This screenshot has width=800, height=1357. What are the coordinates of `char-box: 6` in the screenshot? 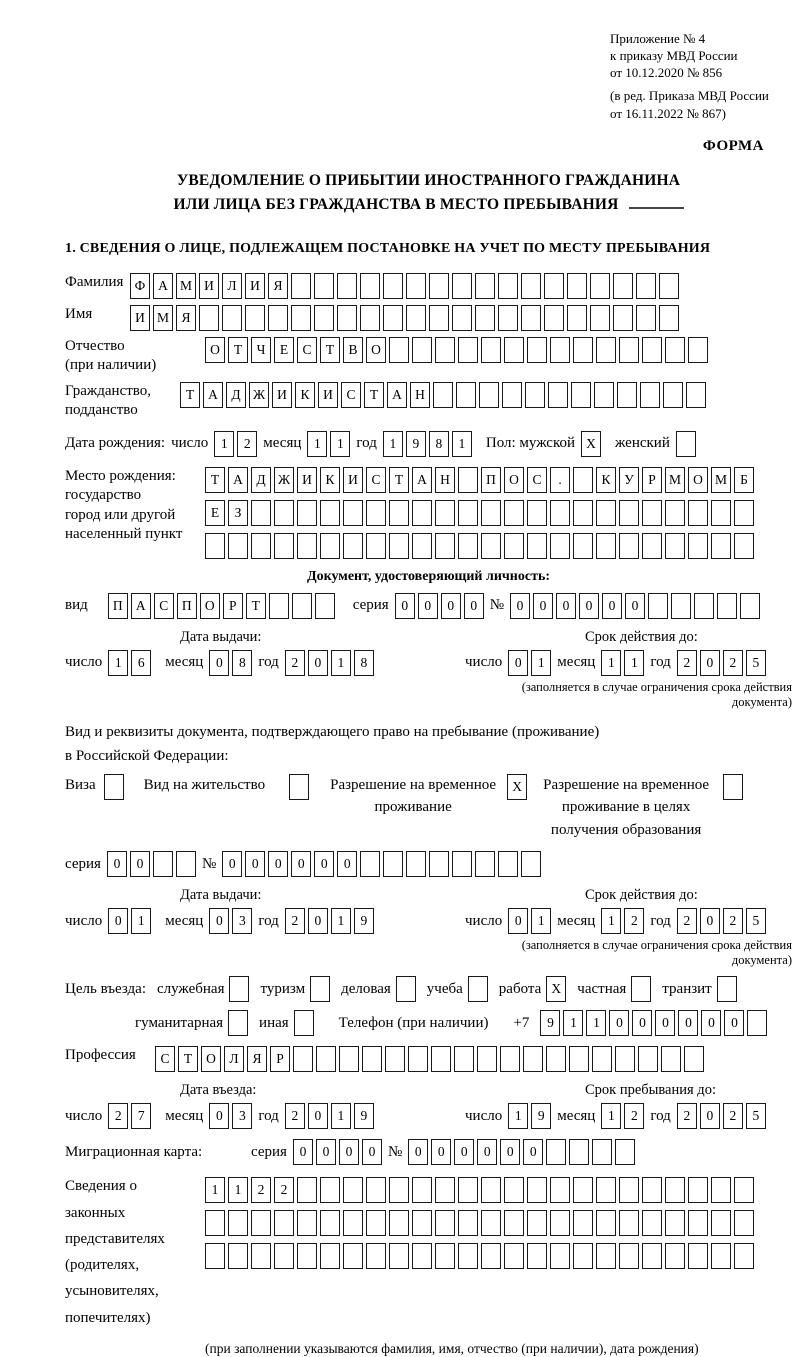 It's located at (141, 662).